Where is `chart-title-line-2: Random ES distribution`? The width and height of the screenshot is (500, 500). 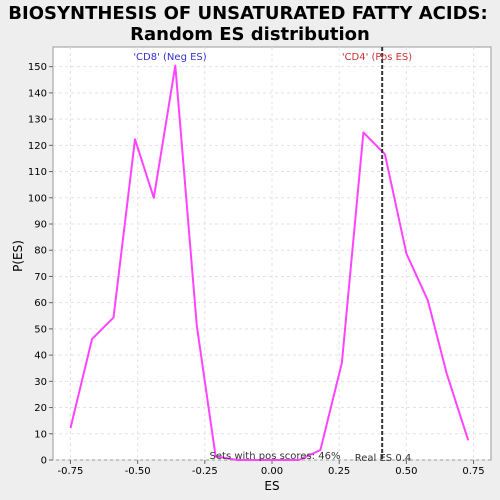 chart-title-line-2: Random ES distribution is located at coordinates (250, 34).